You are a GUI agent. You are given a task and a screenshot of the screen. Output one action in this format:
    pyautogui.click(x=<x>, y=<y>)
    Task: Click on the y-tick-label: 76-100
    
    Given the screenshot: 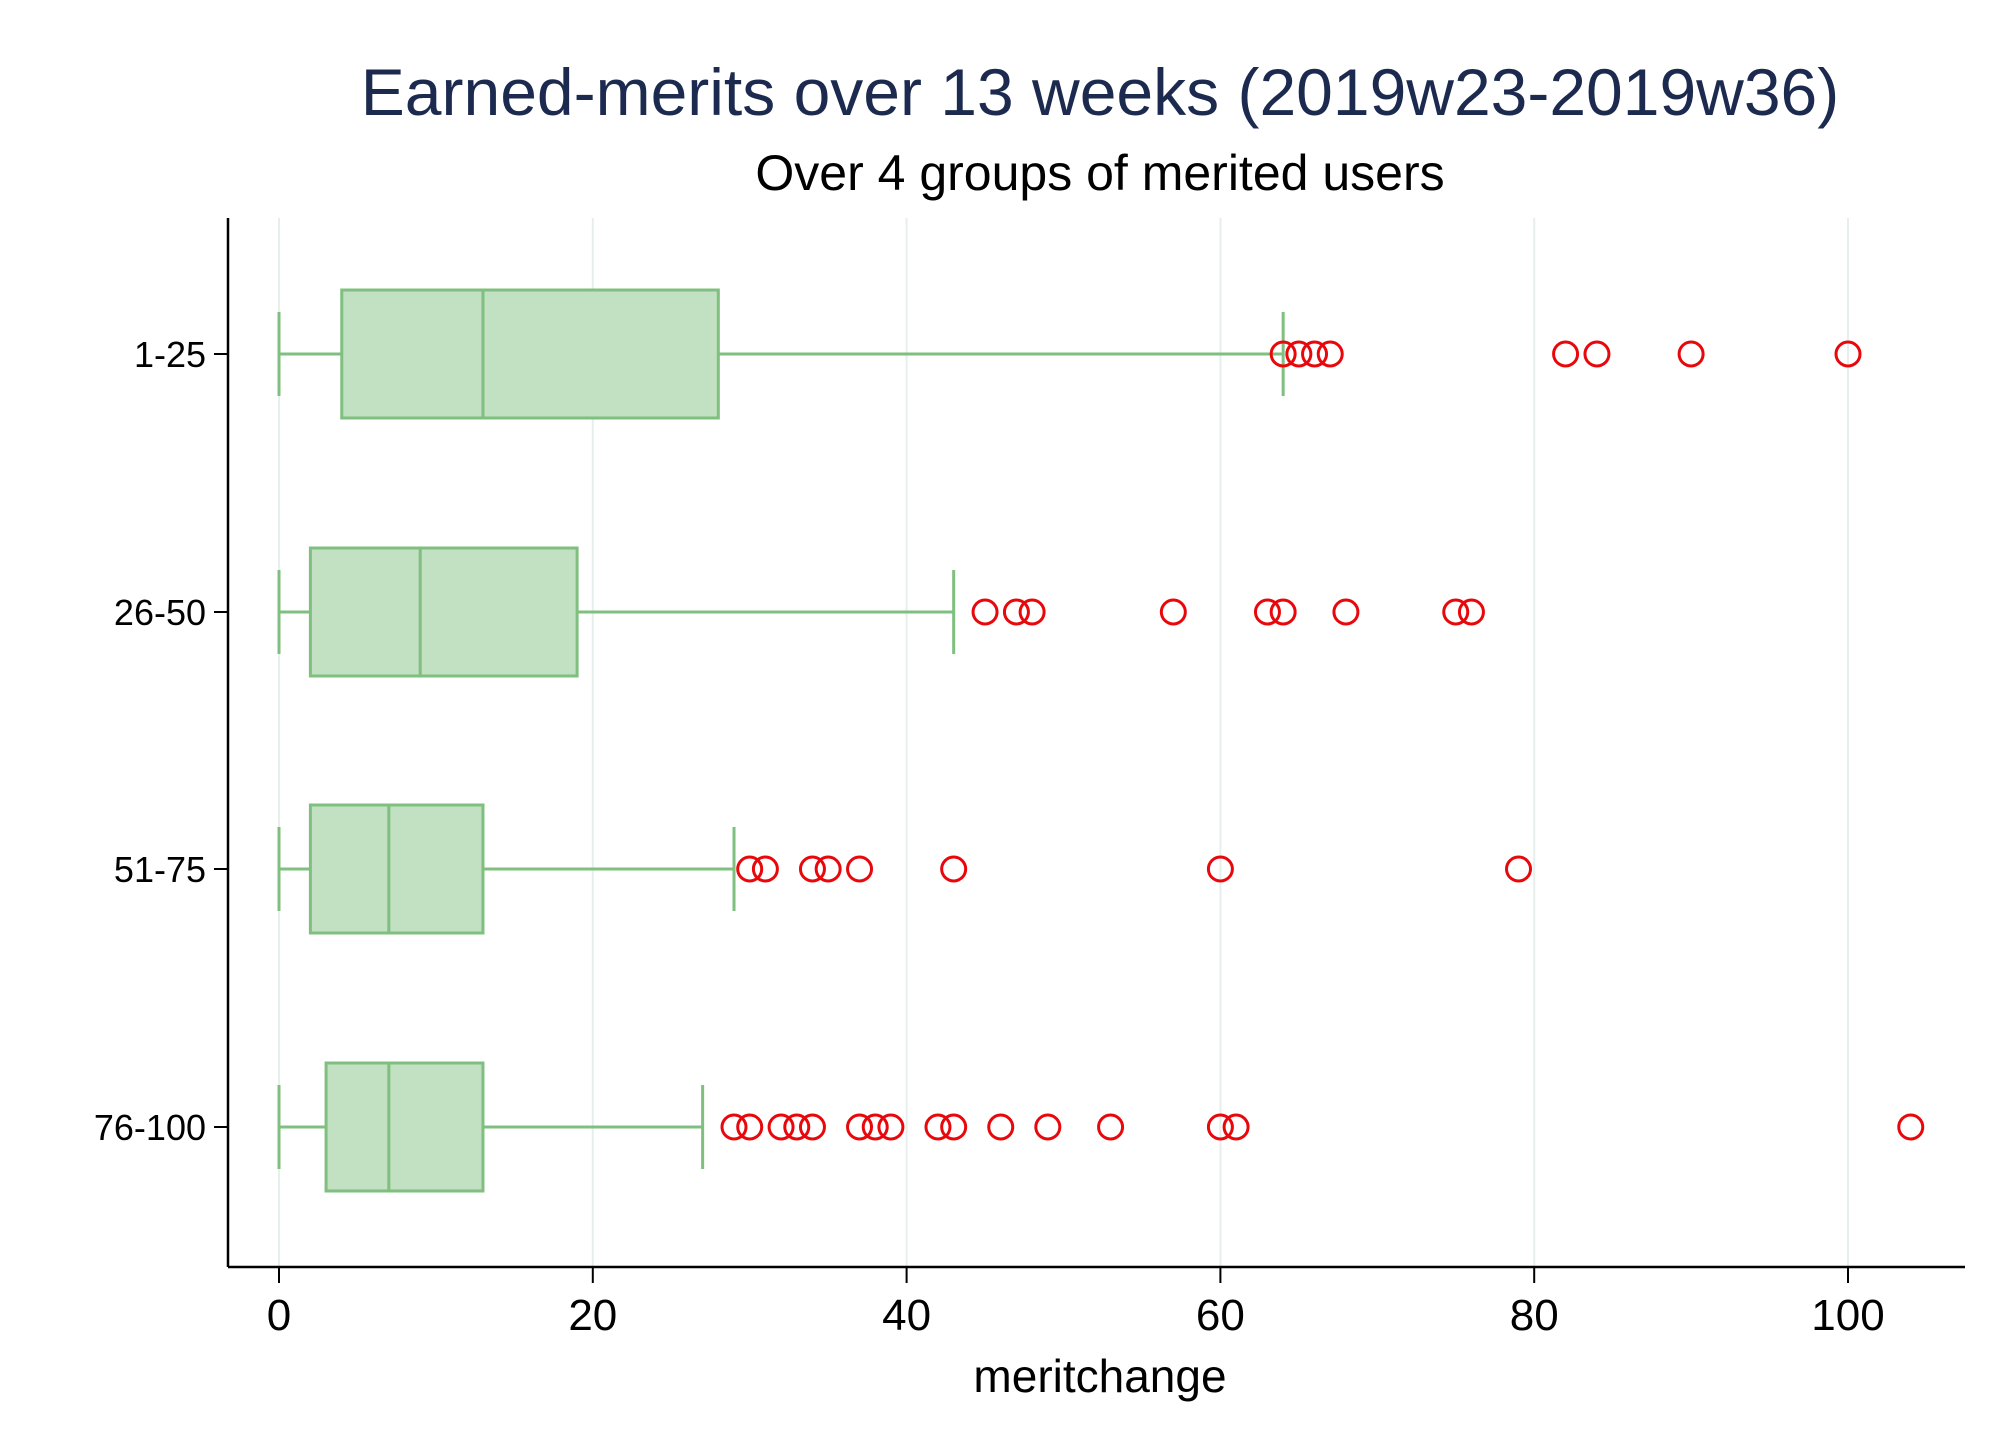 What is the action you would take?
    pyautogui.click(x=150, y=1127)
    